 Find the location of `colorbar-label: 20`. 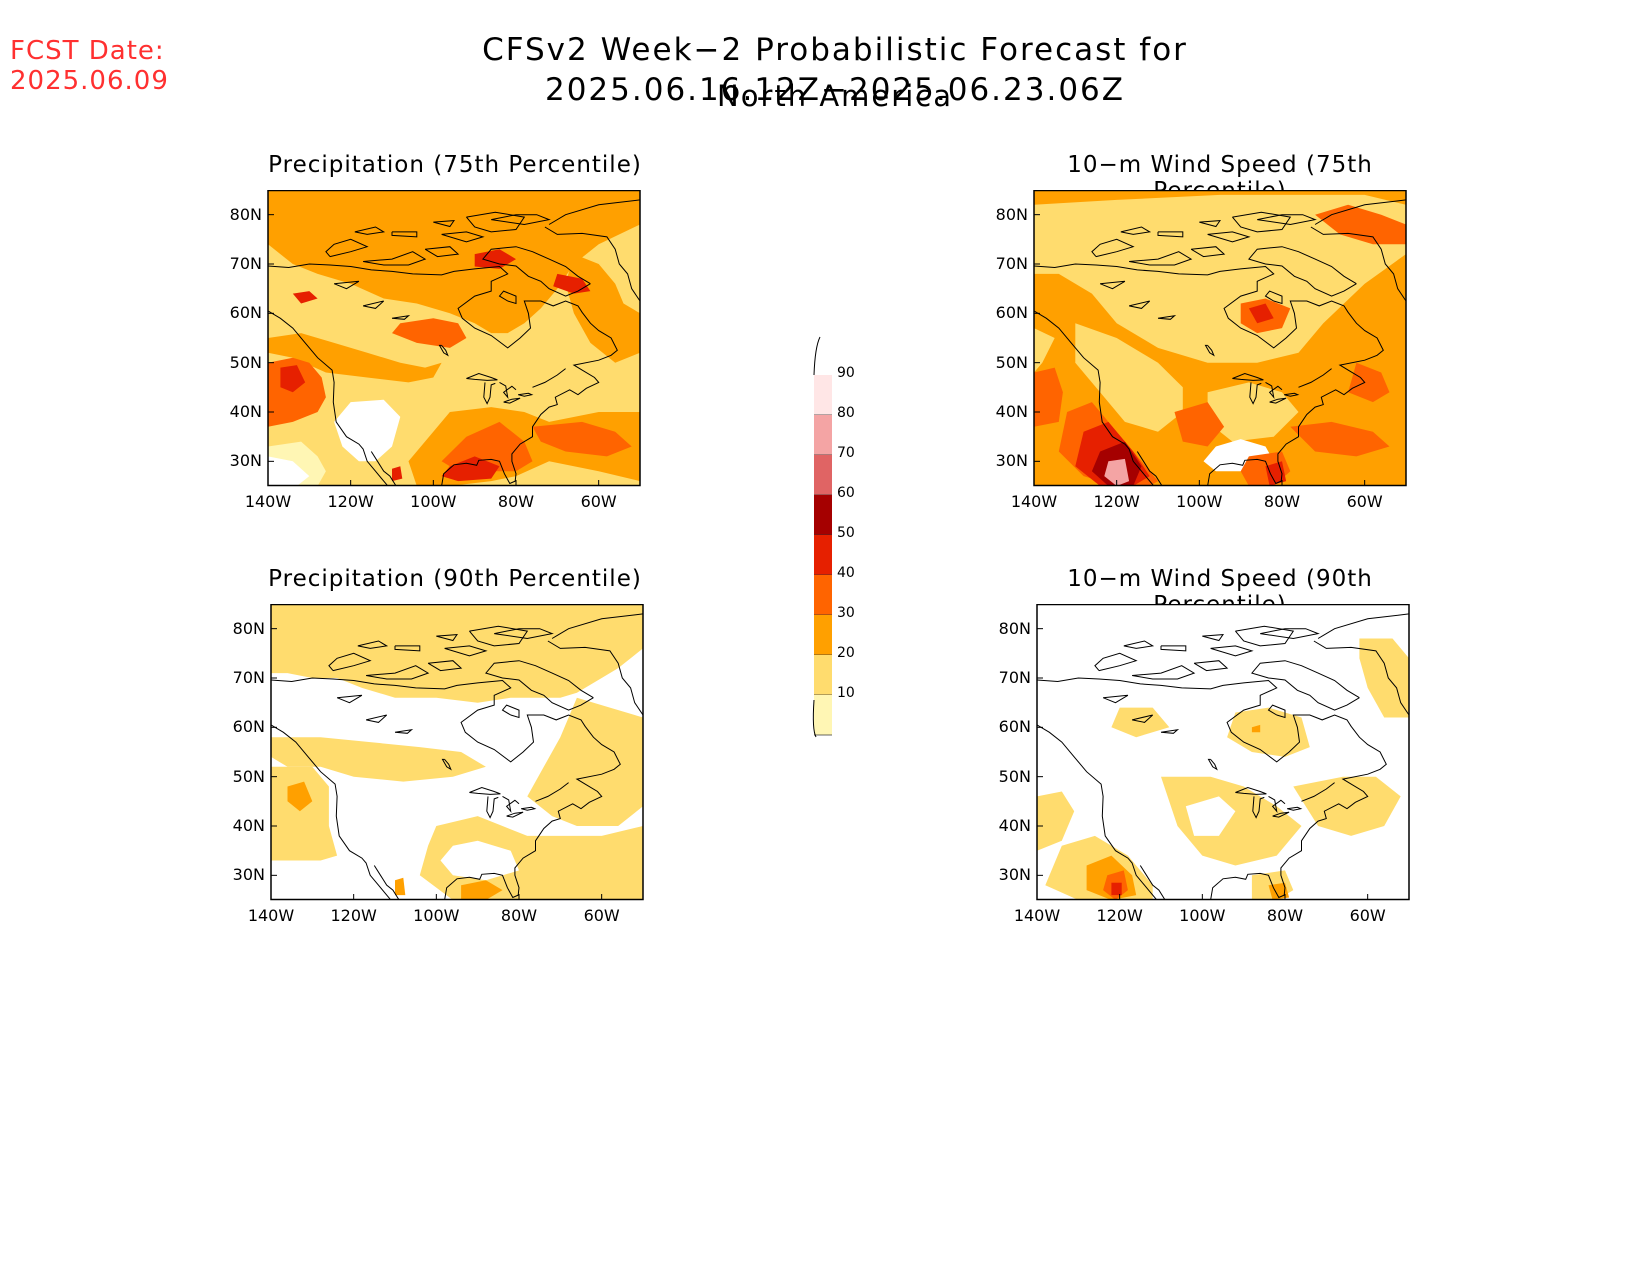

colorbar-label: 20 is located at coordinates (846, 653).